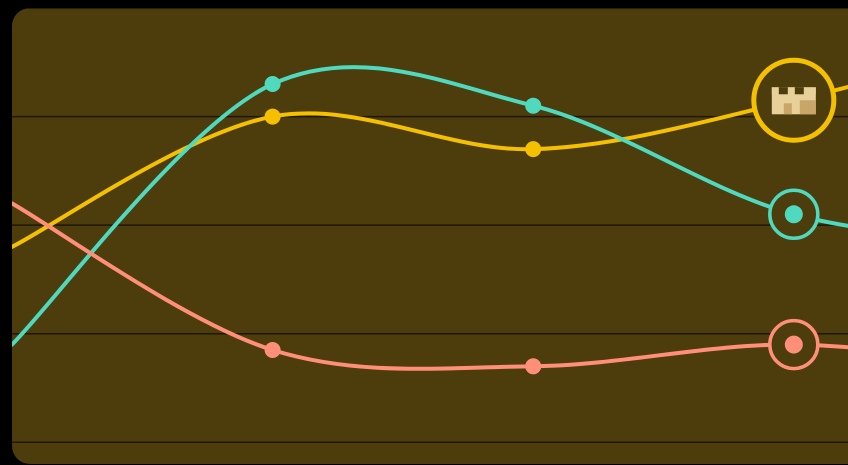  What do you see at coordinates (793, 101) in the screenshot?
I see `castle-icon` at bounding box center [793, 101].